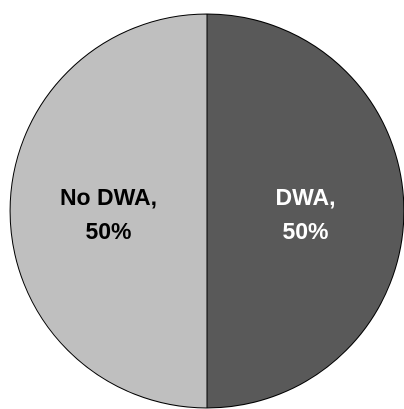 This screenshot has width=404, height=409. Describe the element at coordinates (198, 214) in the screenshot. I see `labels-layer: DWA, 50% No DWA, 50%` at that location.